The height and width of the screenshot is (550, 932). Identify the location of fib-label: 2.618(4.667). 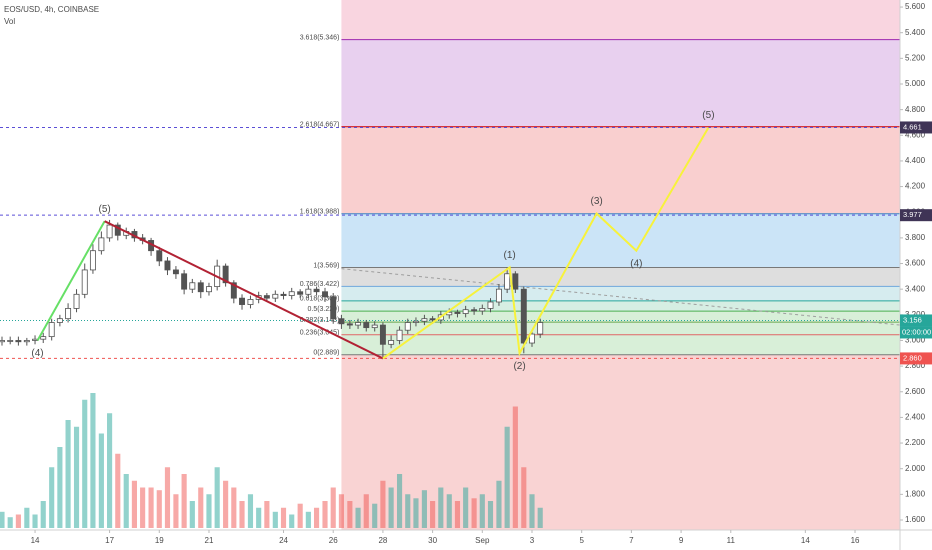
(320, 125).